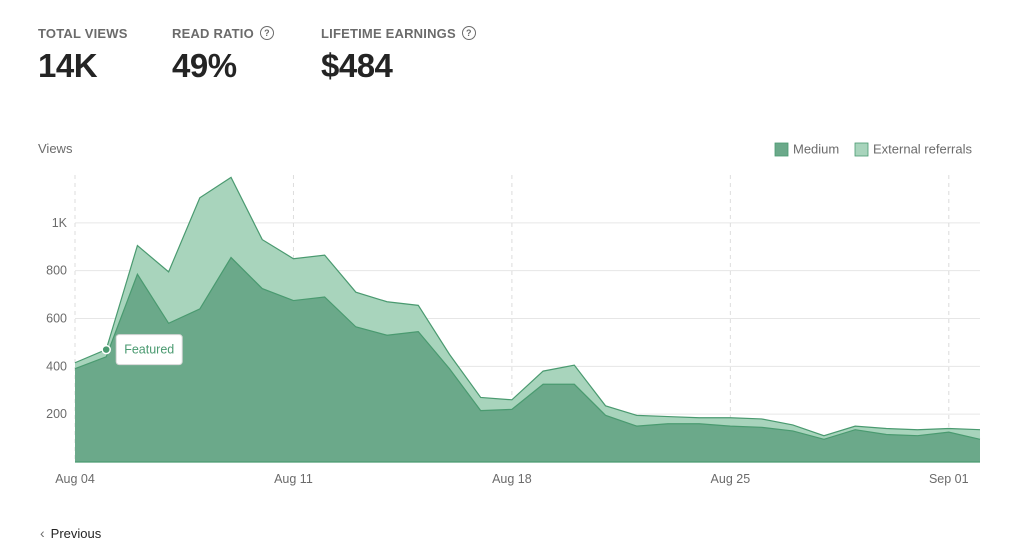 The height and width of the screenshot is (560, 1024). I want to click on y-axis-label: Views, so click(55, 148).